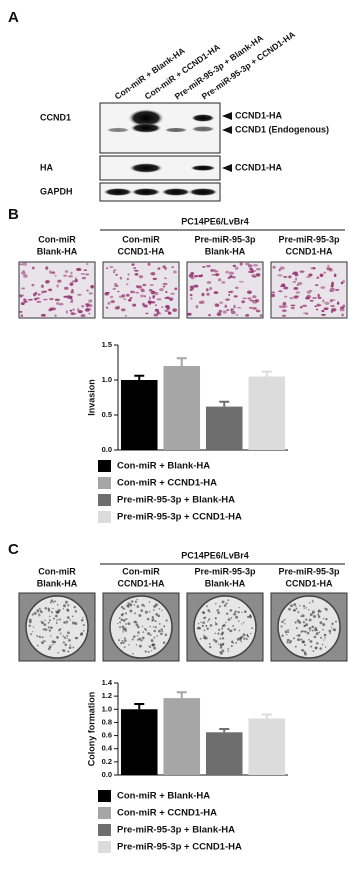  I want to click on legend-label: Pre-miR-95-3p + CCND1-HA, so click(179, 517).